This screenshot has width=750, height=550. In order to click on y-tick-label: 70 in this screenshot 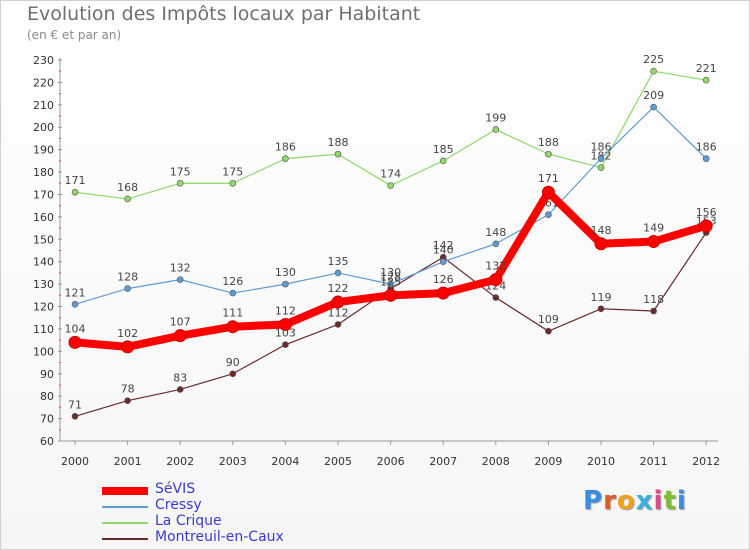, I will do `click(47, 419)`.